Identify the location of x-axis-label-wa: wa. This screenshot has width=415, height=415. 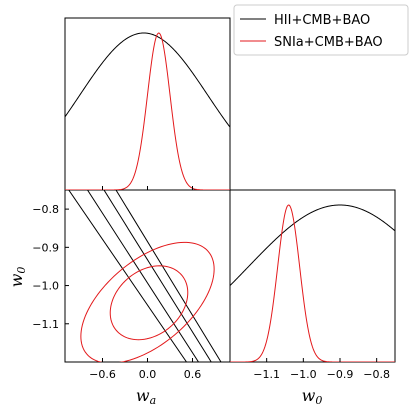
(146, 396).